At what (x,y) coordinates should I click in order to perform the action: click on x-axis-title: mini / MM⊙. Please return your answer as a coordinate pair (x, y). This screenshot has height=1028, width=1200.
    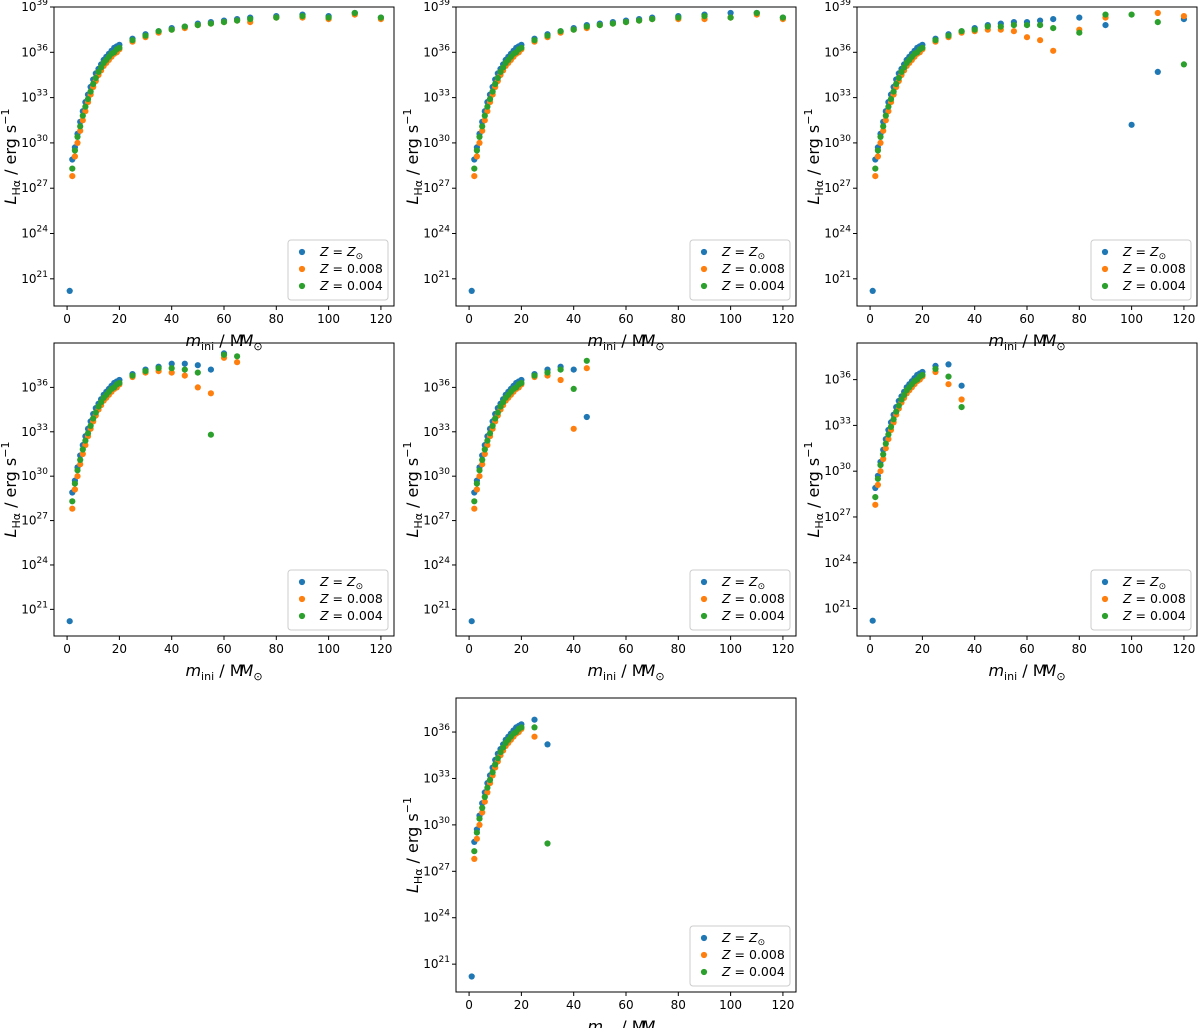
    Looking at the image, I should click on (625, 1022).